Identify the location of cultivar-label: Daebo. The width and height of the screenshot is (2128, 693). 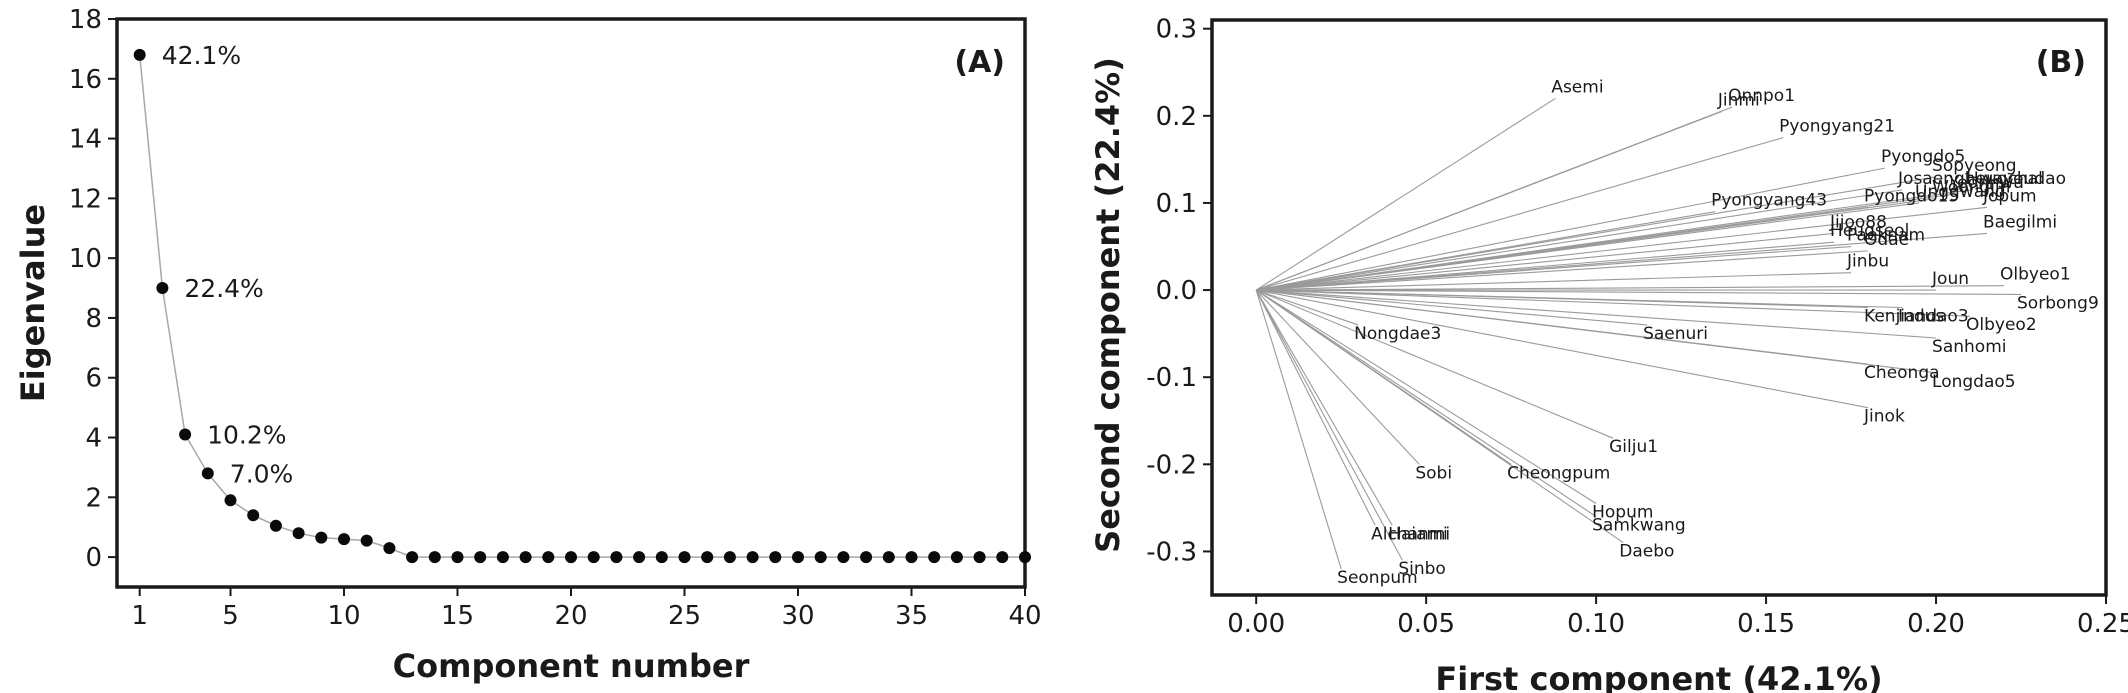
(1646, 552).